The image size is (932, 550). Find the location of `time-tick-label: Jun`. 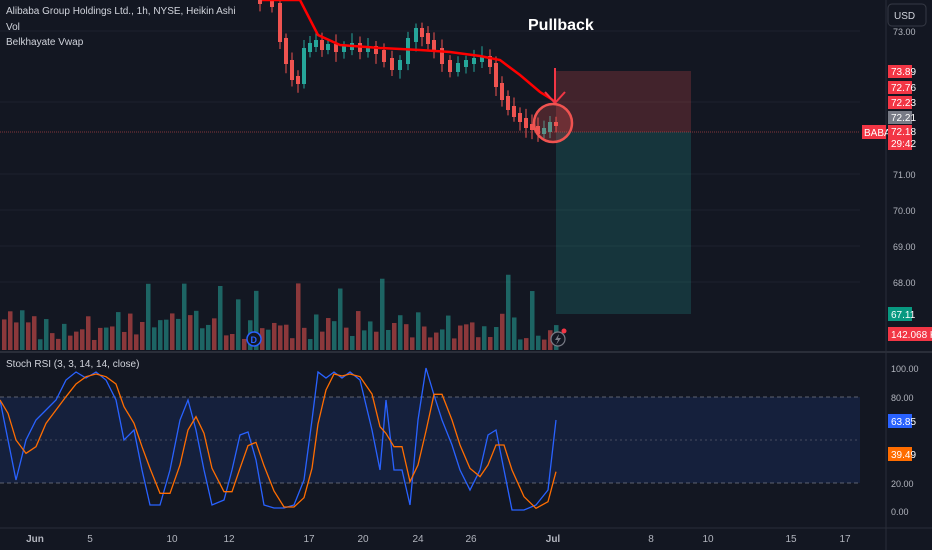

time-tick-label: Jun is located at coordinates (35, 539).